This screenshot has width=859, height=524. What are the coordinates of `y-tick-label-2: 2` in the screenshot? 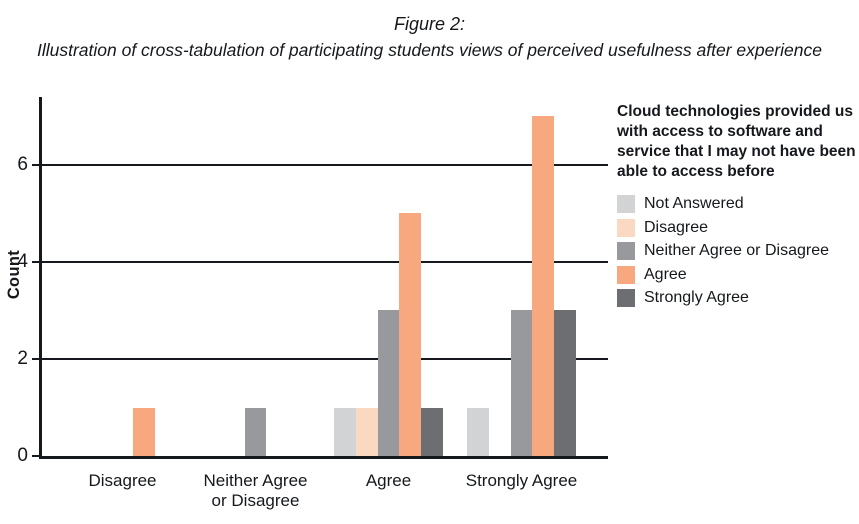 It's located at (22, 358).